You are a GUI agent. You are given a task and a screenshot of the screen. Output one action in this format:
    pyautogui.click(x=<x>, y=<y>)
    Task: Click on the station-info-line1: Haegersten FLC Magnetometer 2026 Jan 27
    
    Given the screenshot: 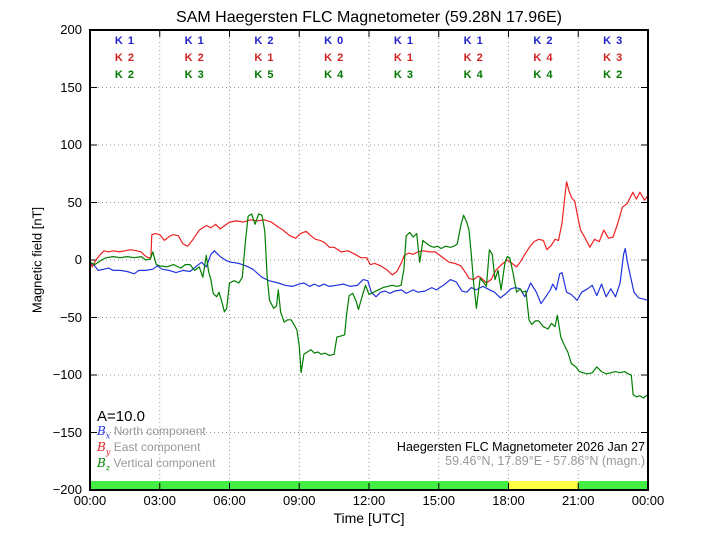 What is the action you would take?
    pyautogui.click(x=520, y=447)
    